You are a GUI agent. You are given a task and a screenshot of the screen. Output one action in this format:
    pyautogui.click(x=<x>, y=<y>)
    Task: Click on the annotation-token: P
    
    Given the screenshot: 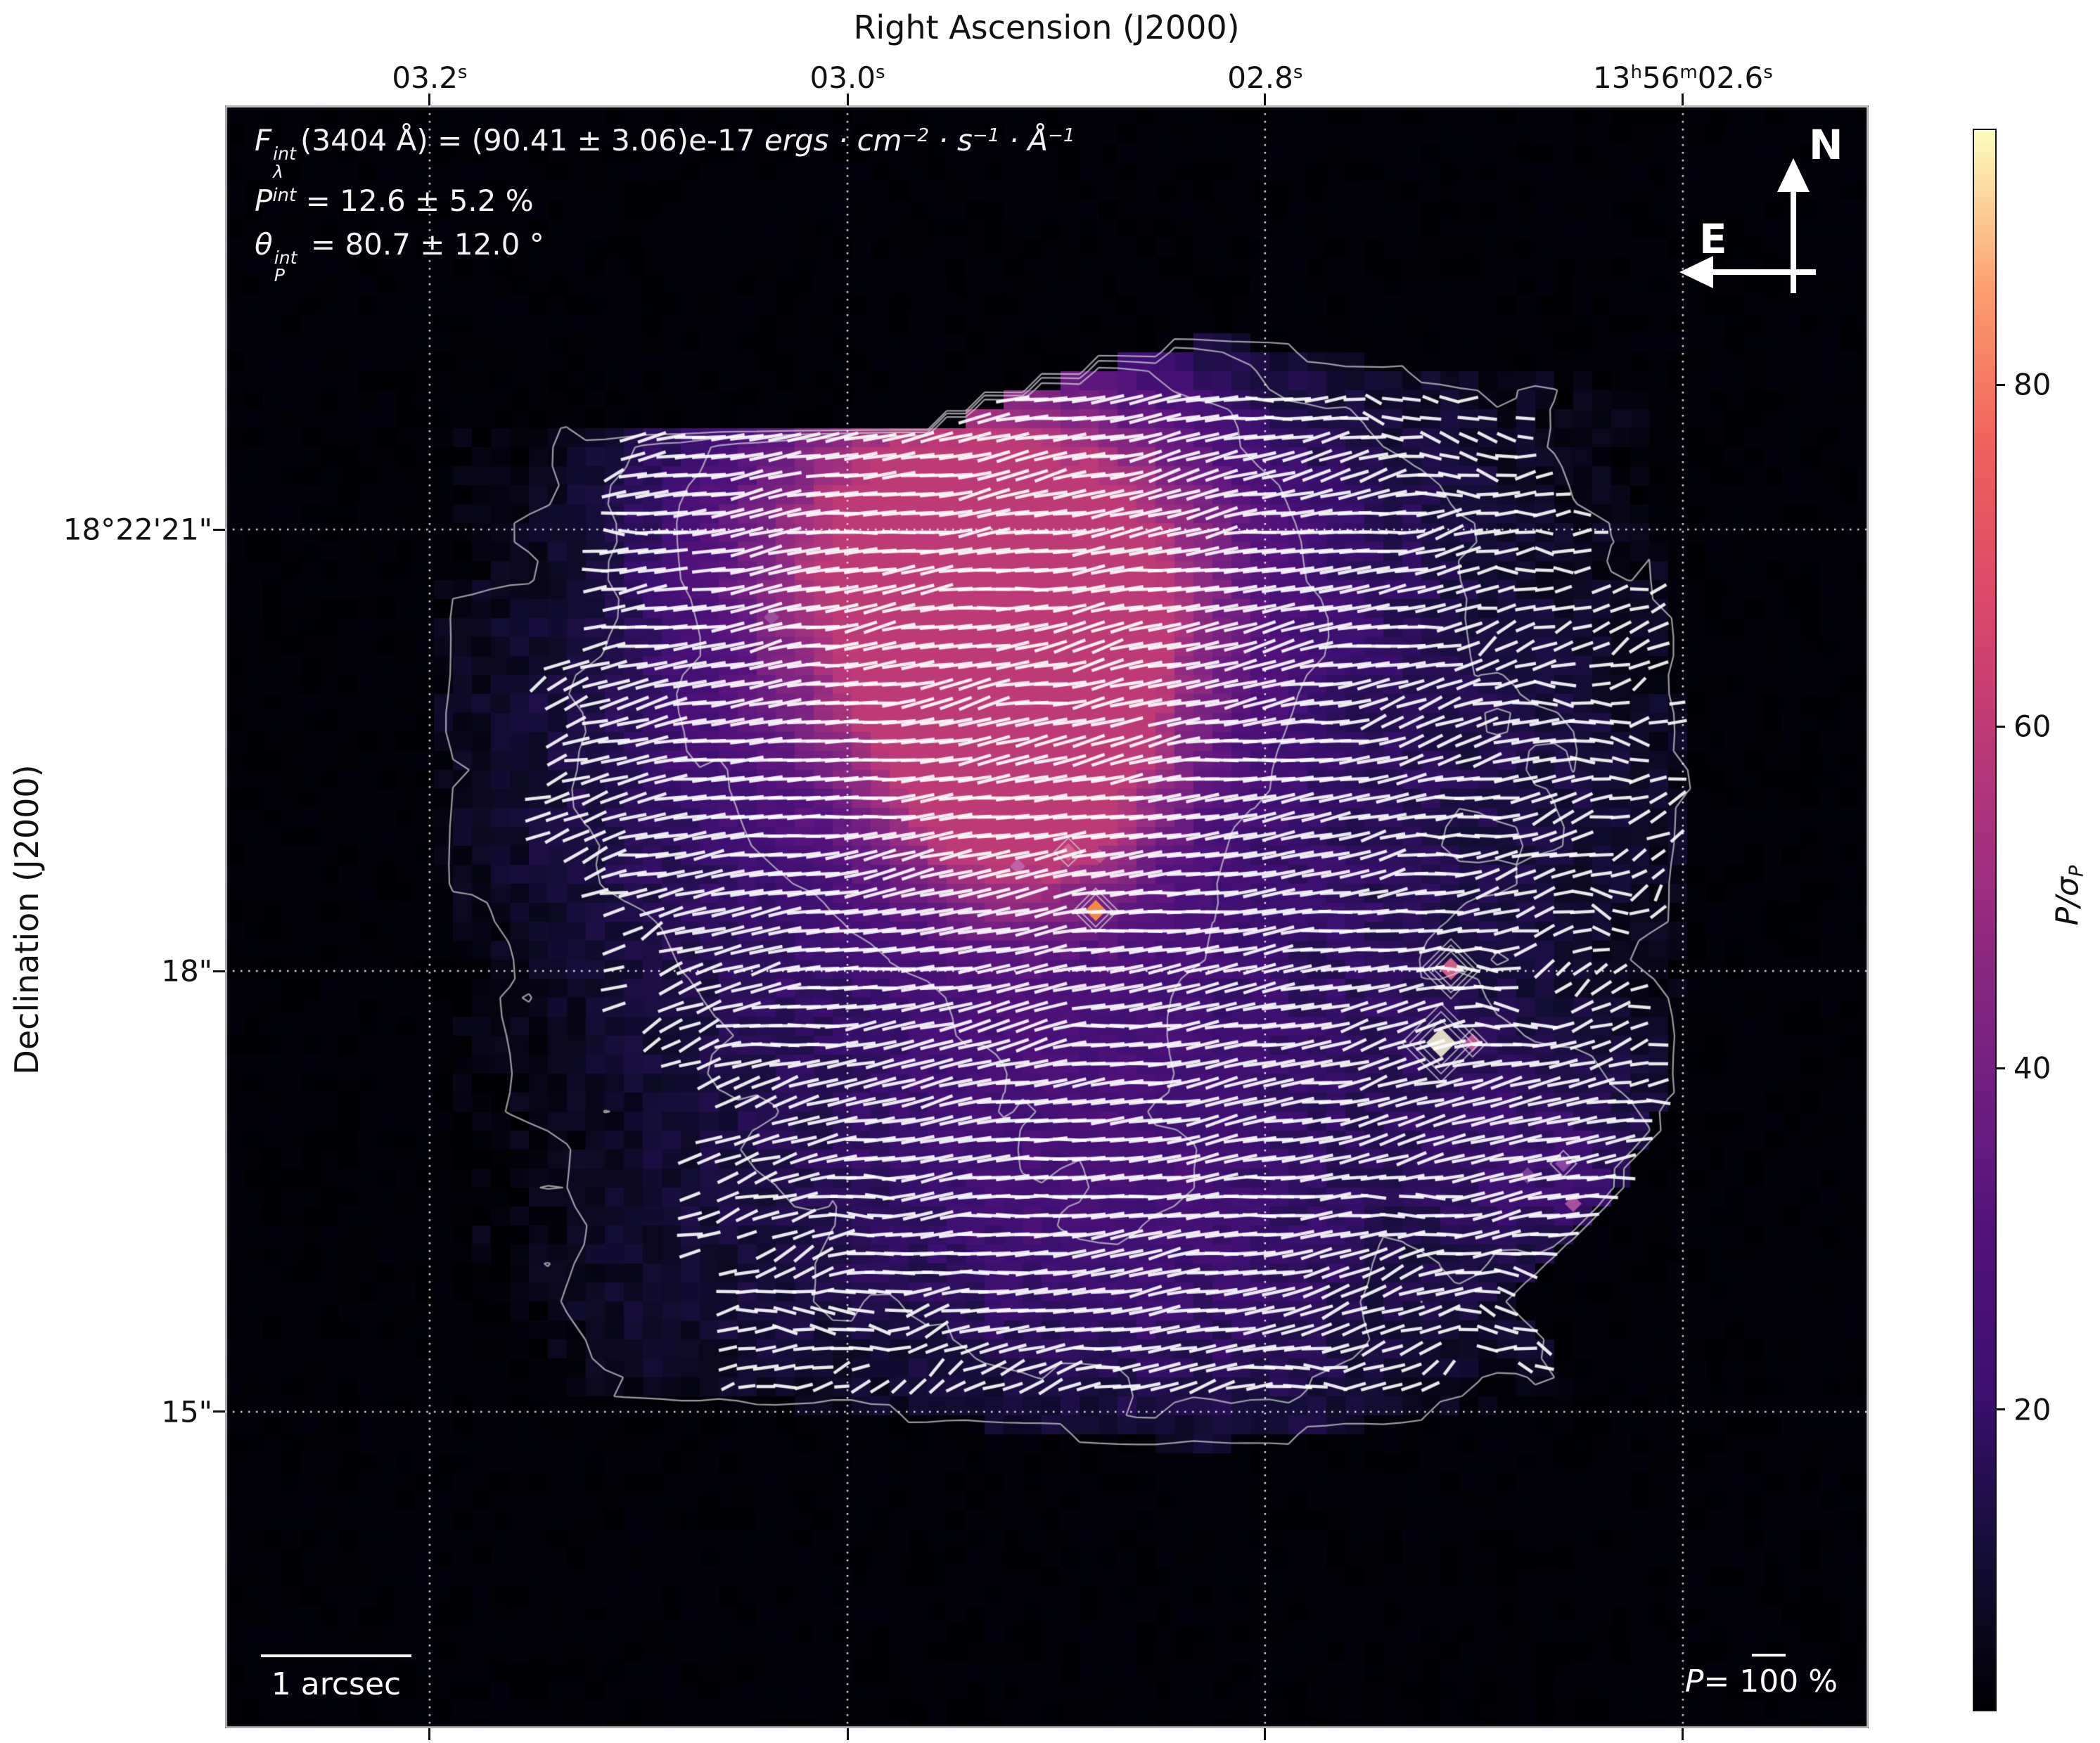 What is the action you would take?
    pyautogui.click(x=264, y=200)
    